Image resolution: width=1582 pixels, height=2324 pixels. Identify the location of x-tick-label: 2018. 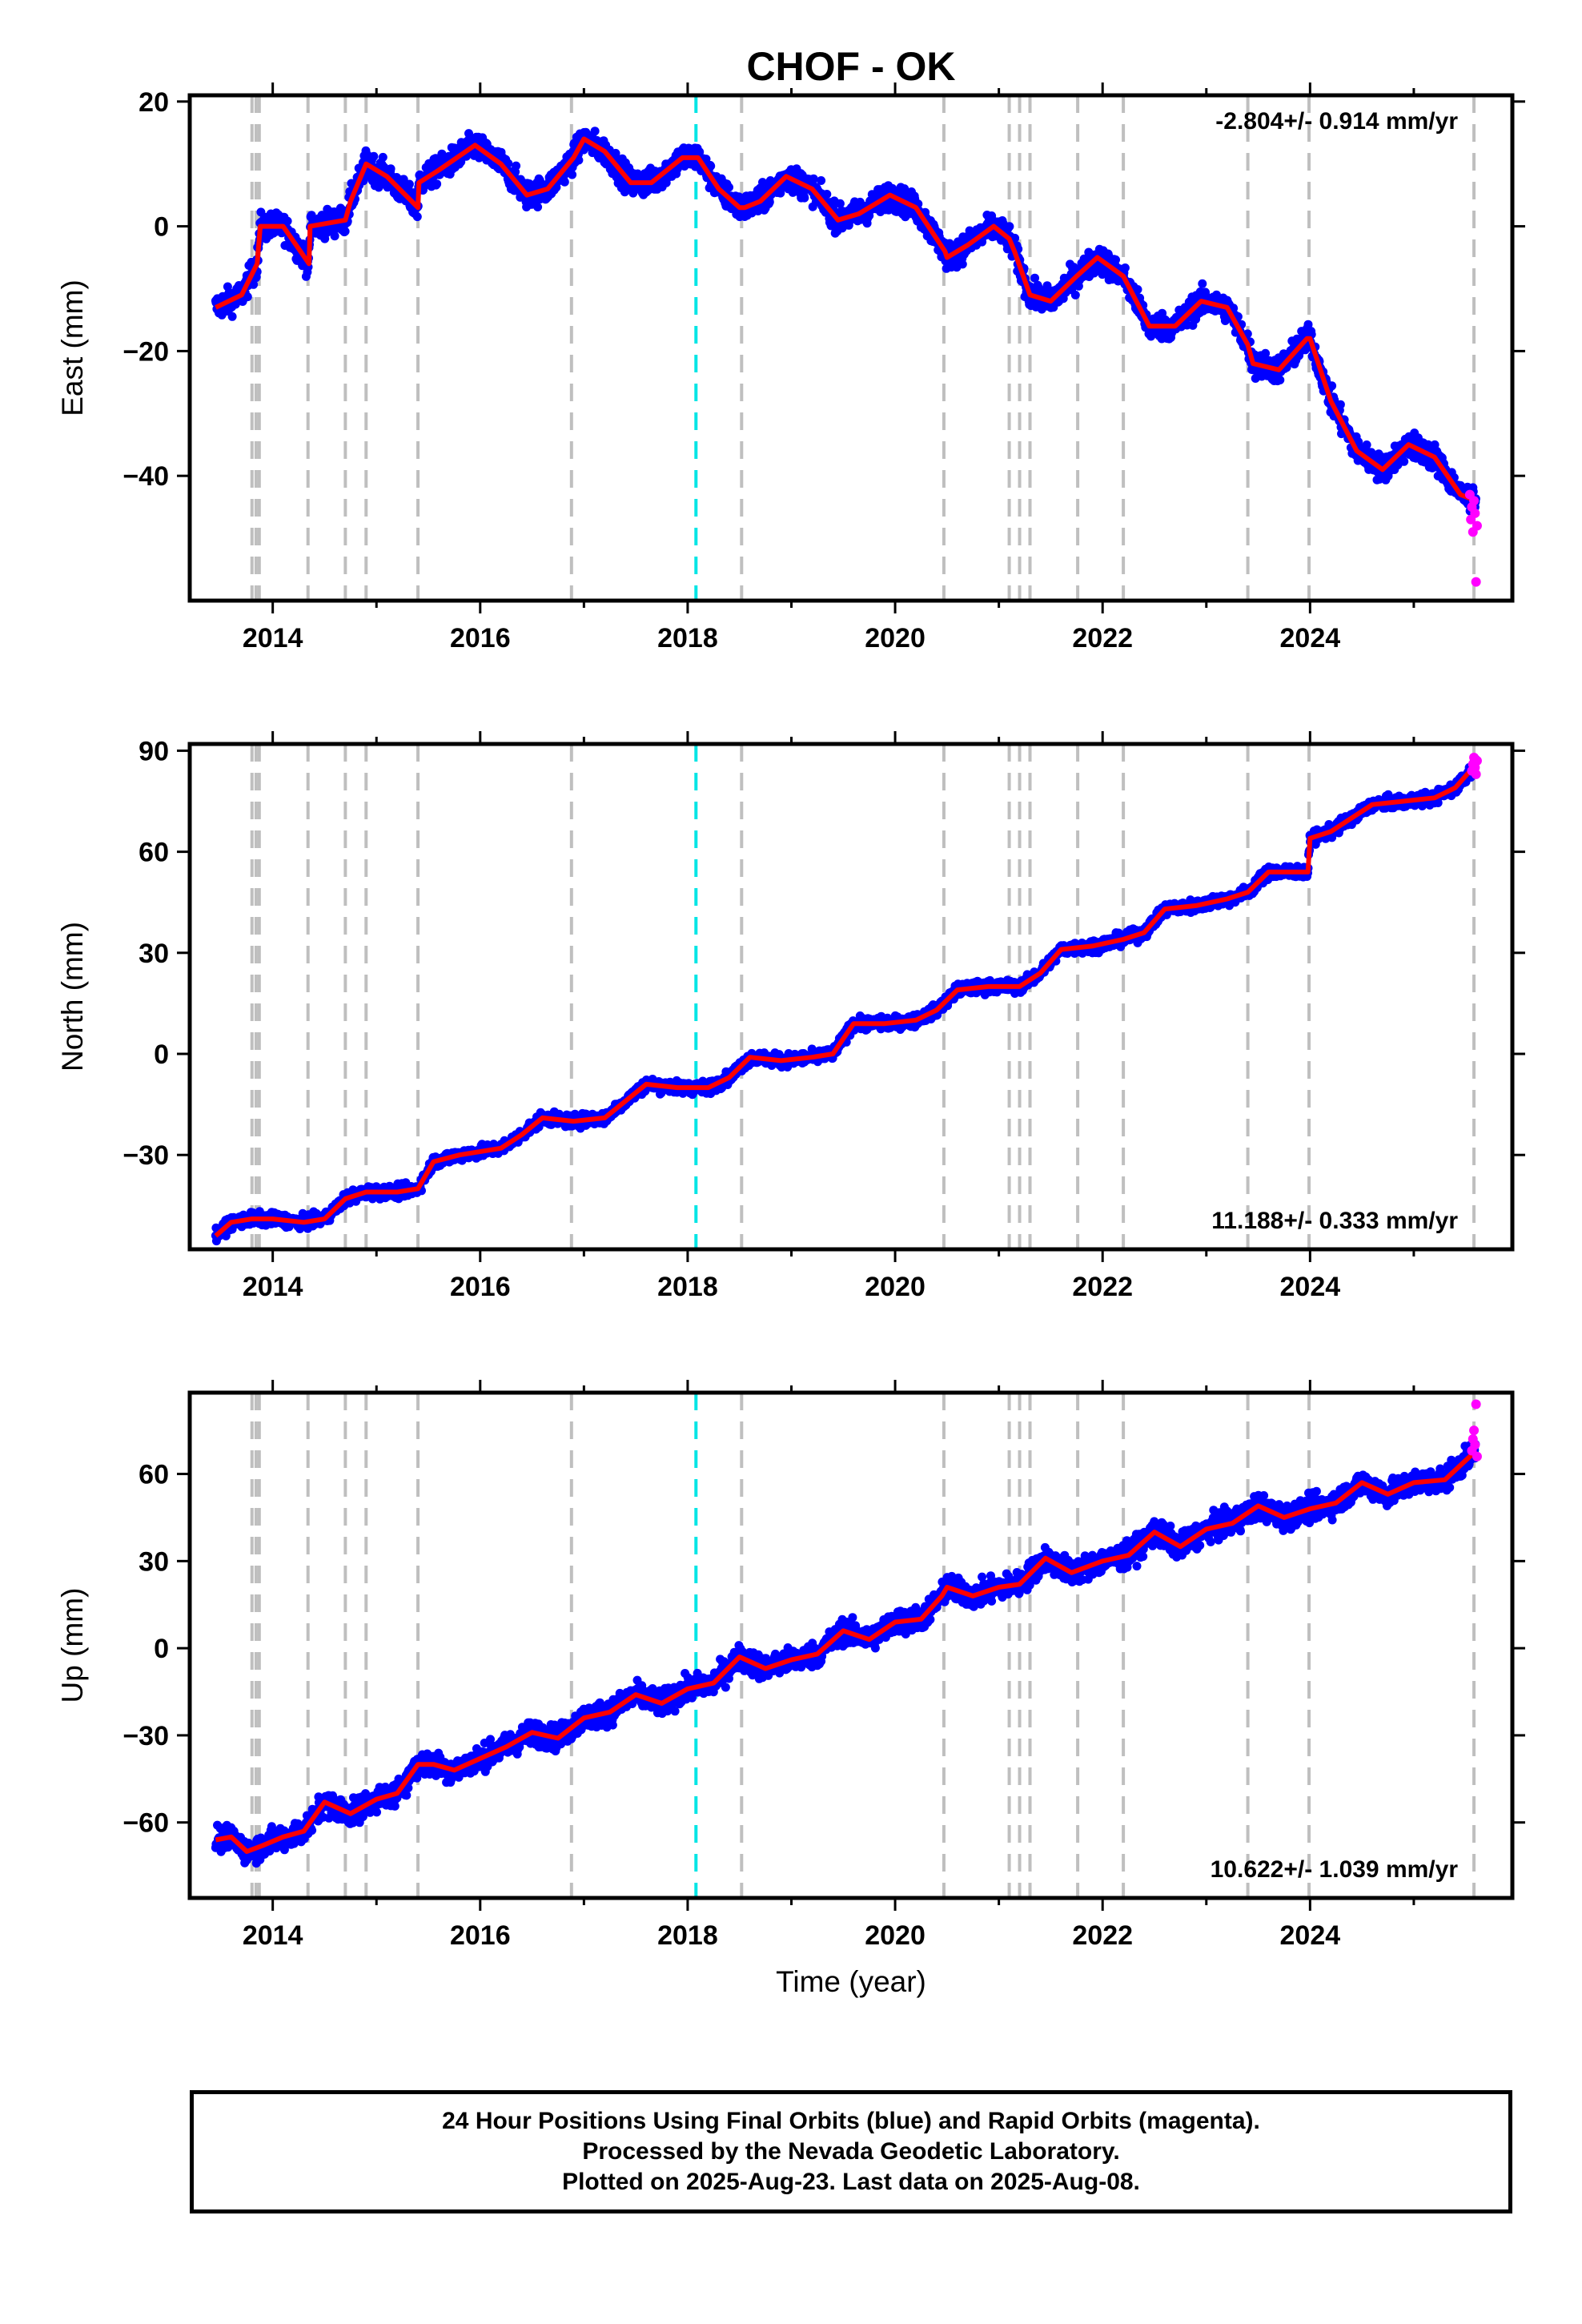
(687, 638).